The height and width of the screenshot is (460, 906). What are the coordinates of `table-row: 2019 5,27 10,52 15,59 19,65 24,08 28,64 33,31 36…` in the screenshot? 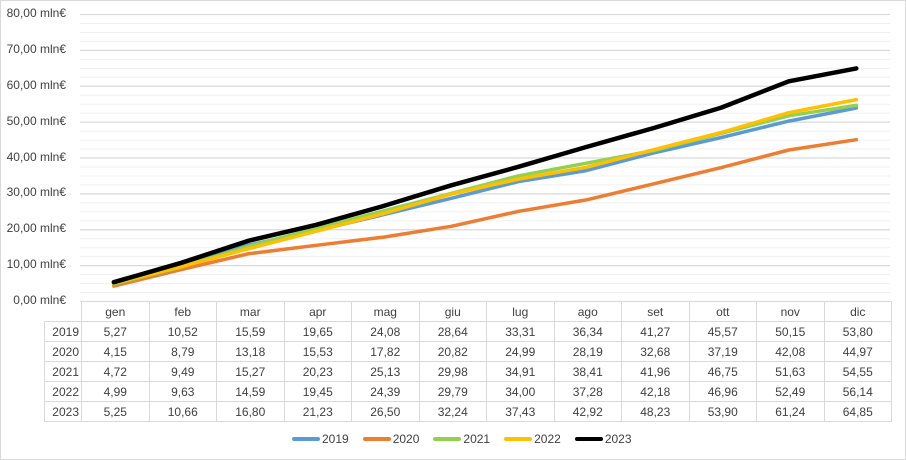 It's located at (468, 331).